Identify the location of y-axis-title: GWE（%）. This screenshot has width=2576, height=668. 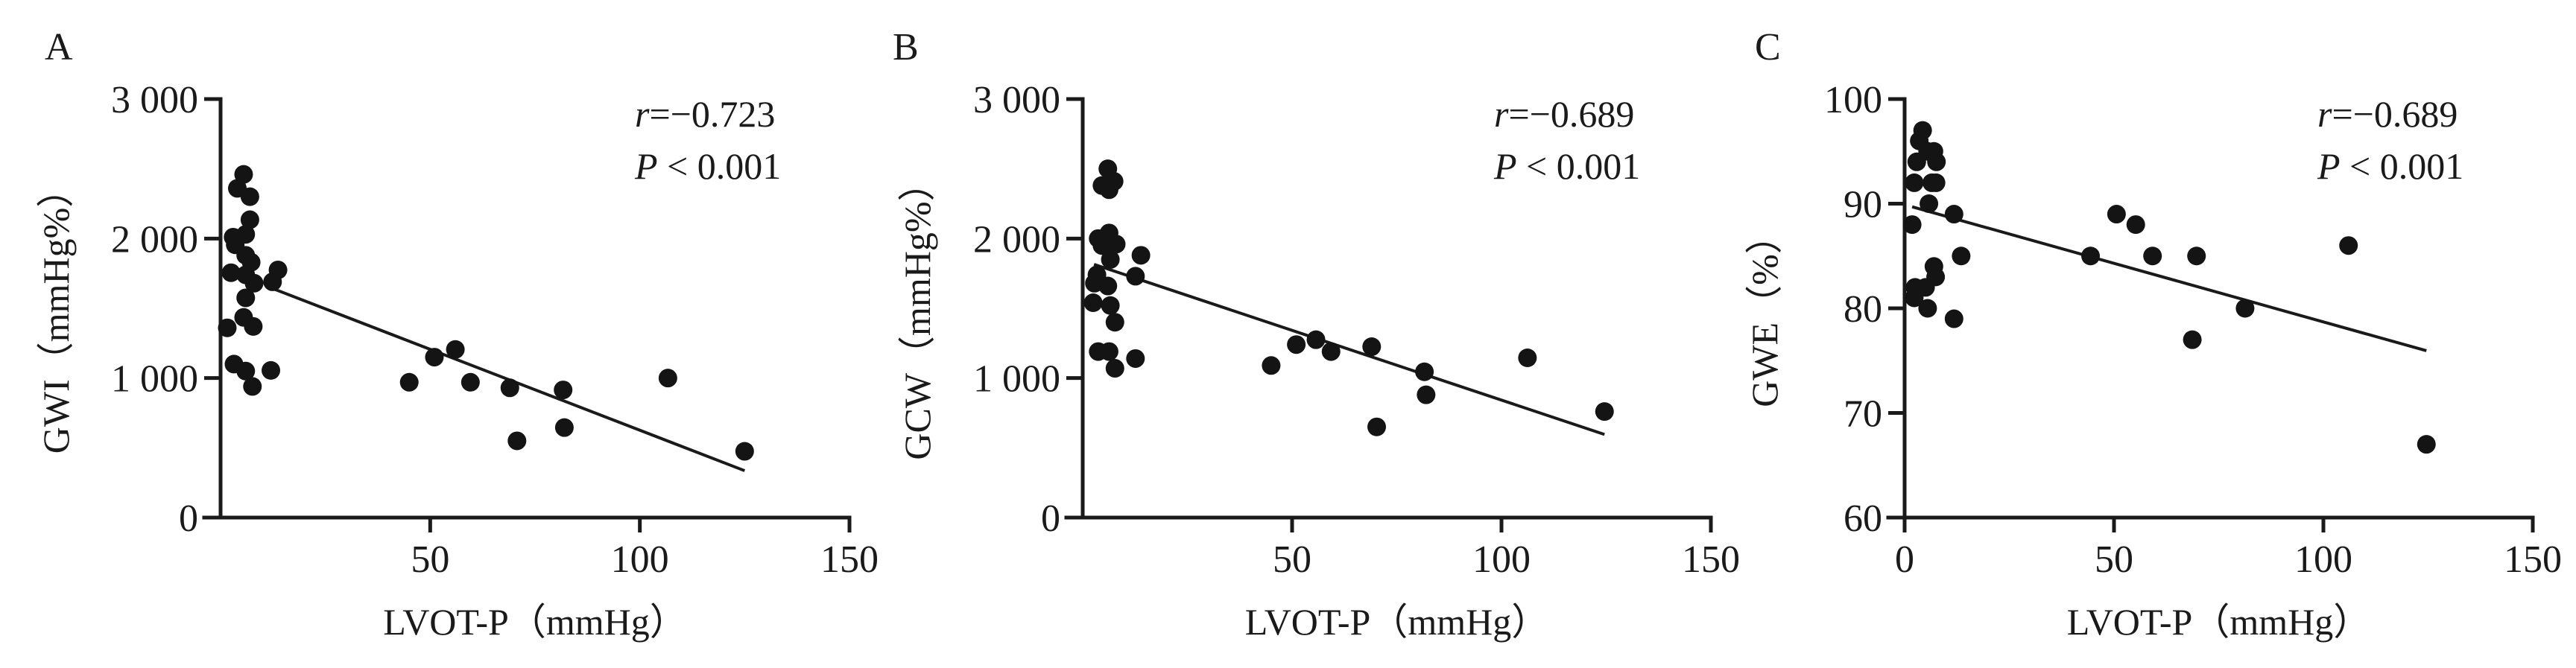
(1765, 312).